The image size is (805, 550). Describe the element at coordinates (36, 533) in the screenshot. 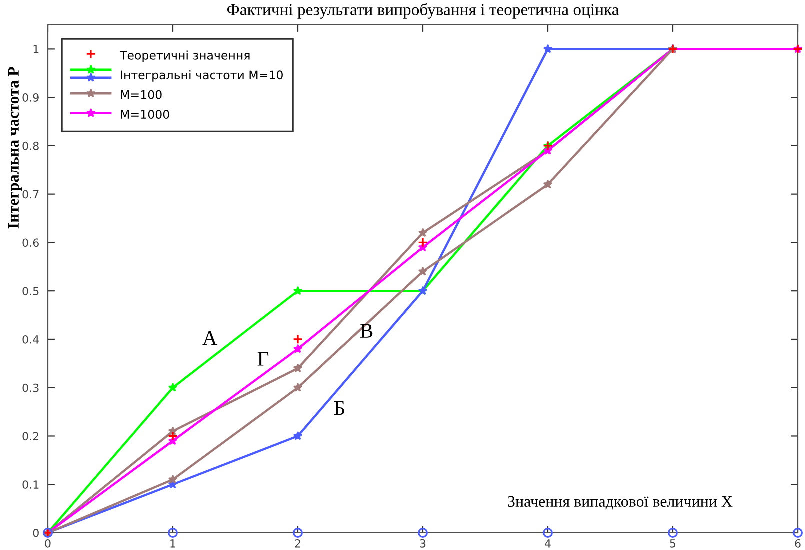

I see `y-tick-label: 0` at that location.